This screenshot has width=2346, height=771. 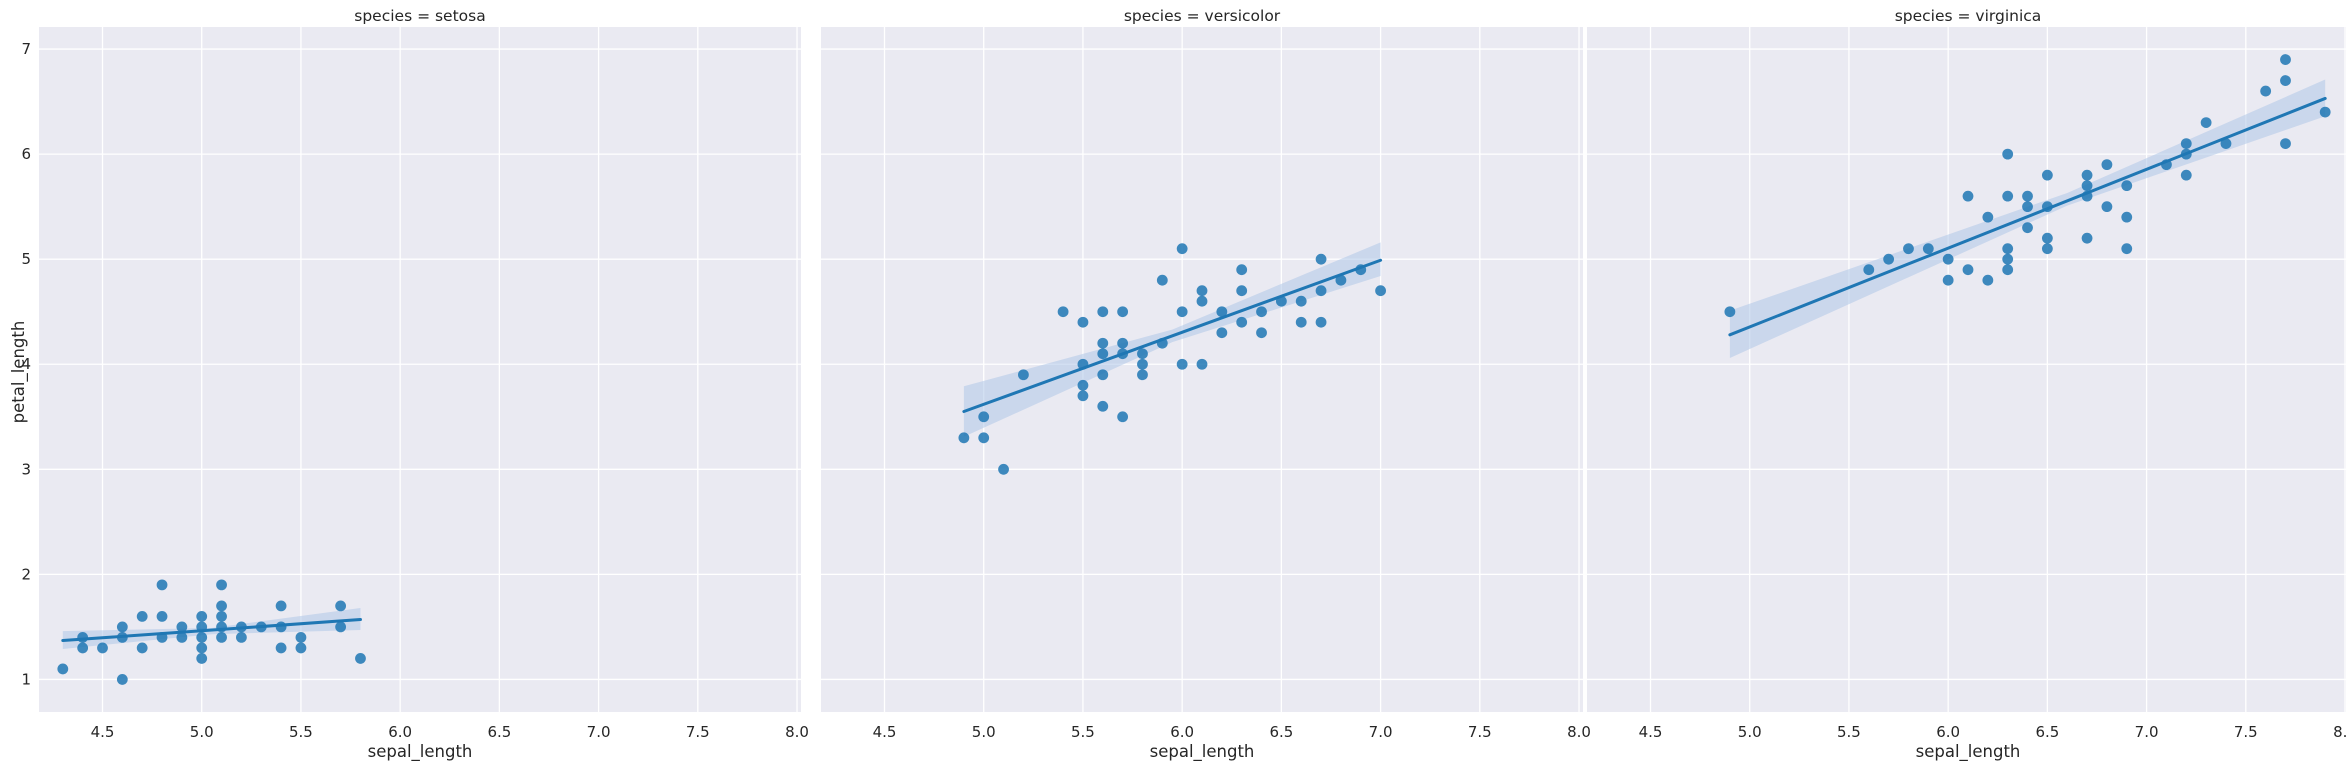 I want to click on x-tick-label: 5.5, so click(x=1849, y=732).